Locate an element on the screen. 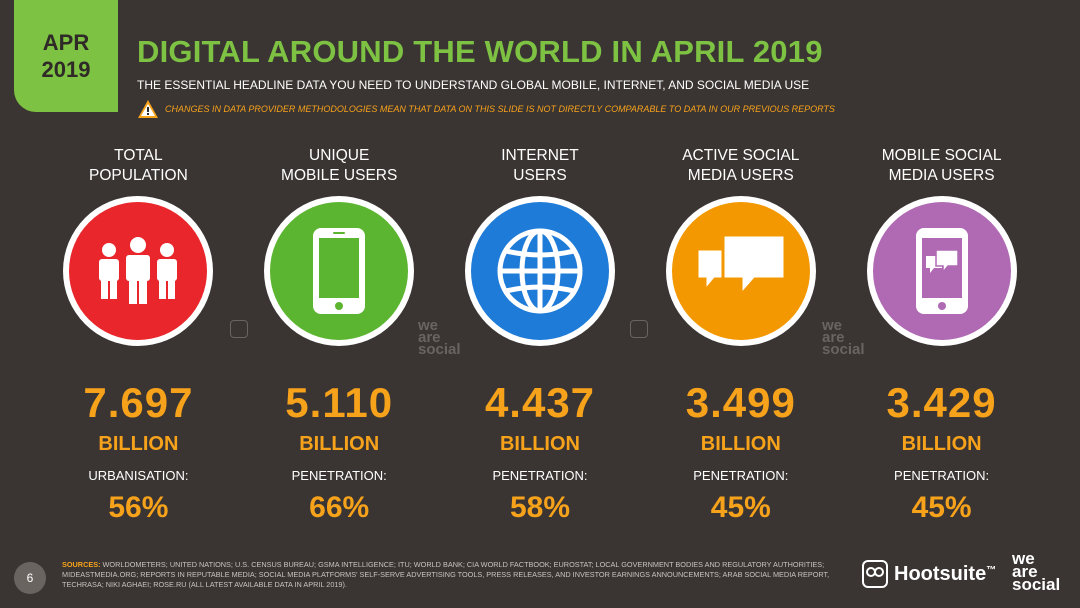  metric-label: INTERNET USERS is located at coordinates (540, 165).